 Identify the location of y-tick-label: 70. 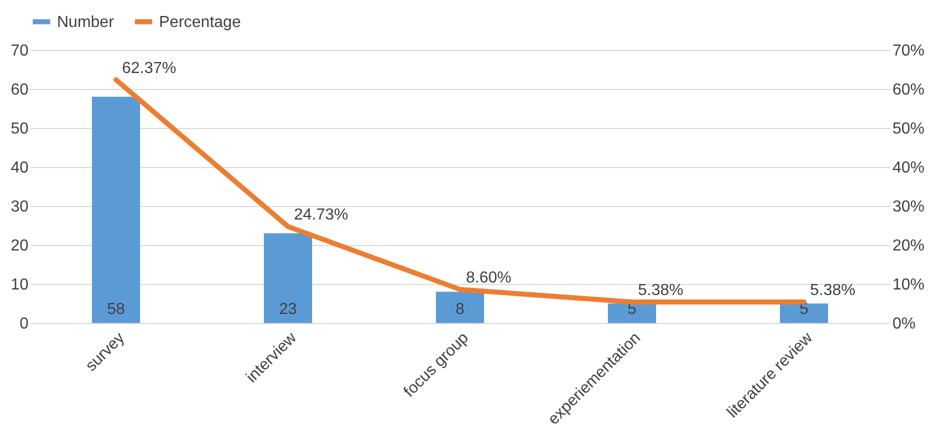
(19, 51).